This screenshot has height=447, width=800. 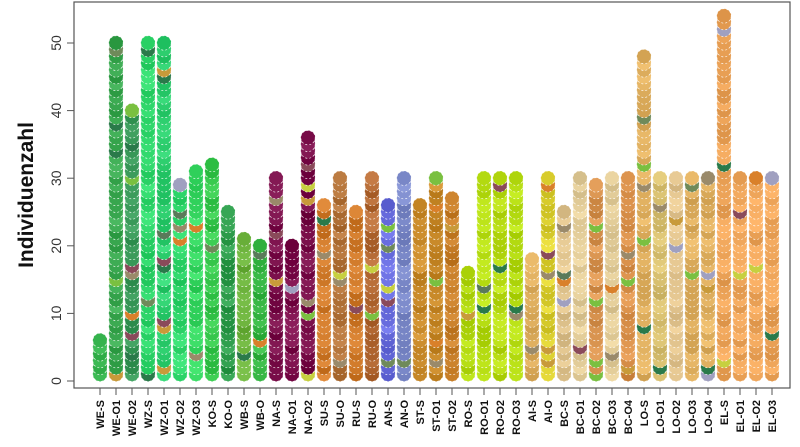 I want to click on dot-column-ST-O1, so click(x=436, y=276).